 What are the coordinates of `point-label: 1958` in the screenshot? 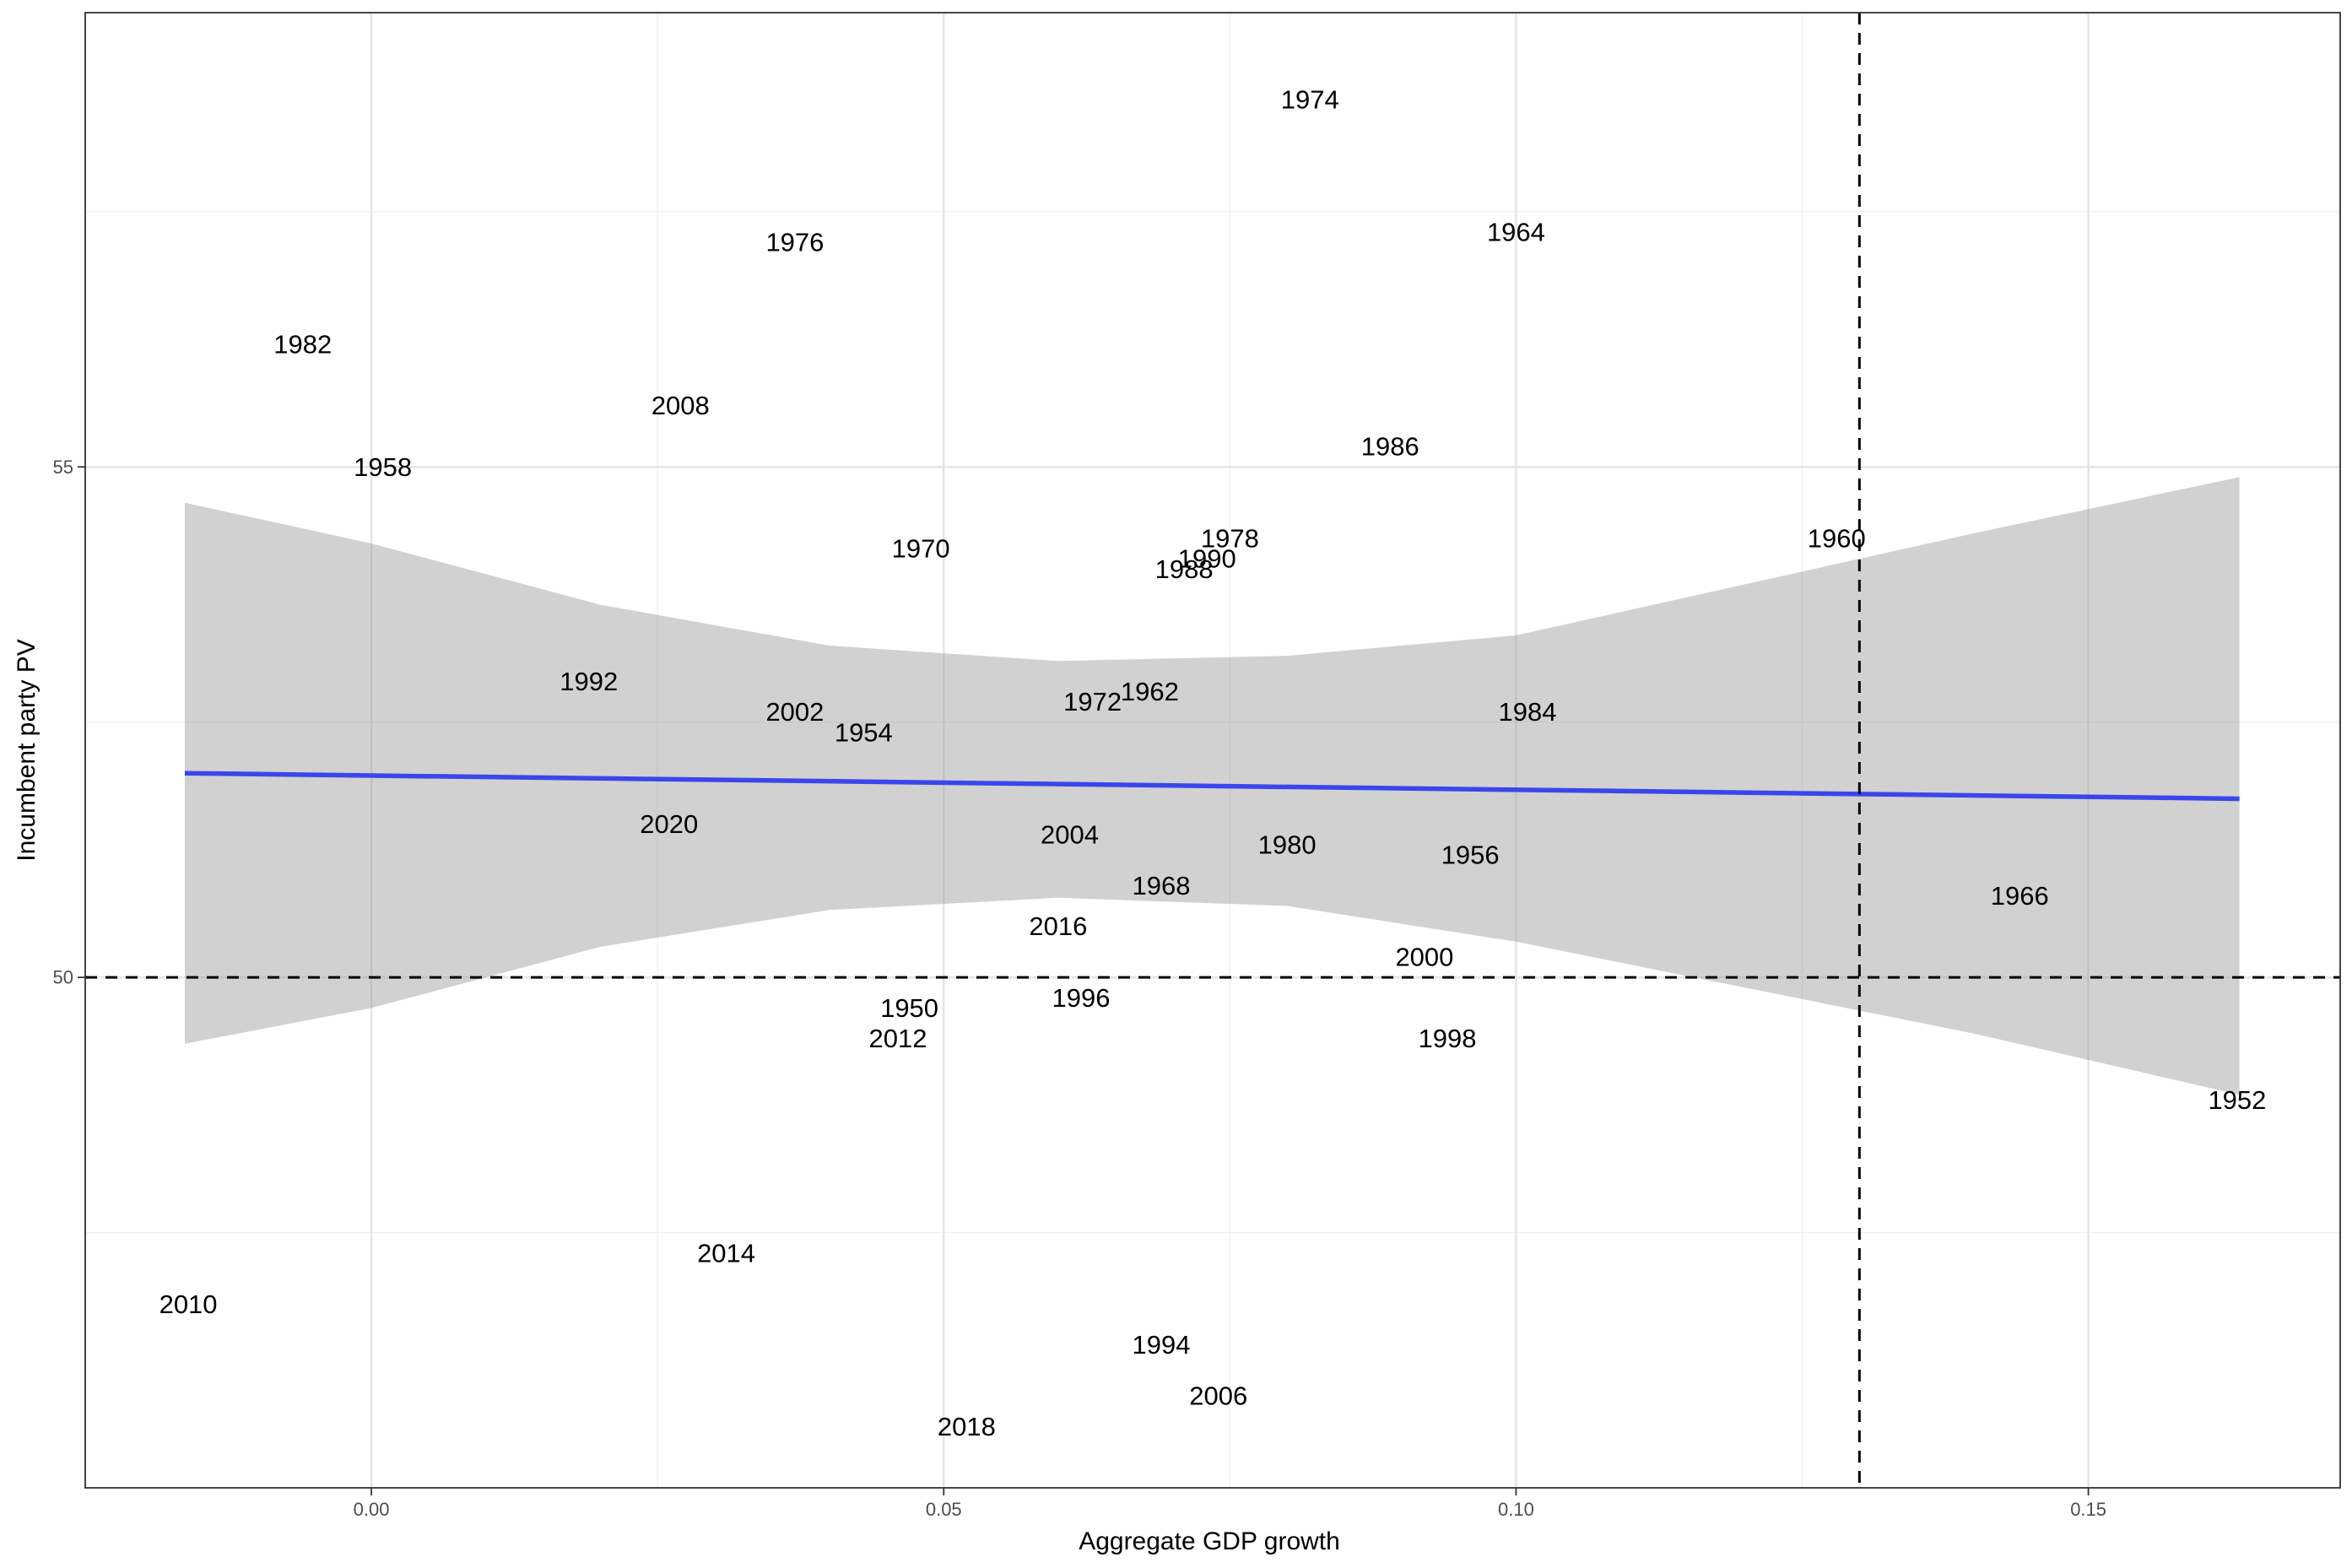 It's located at (383, 467).